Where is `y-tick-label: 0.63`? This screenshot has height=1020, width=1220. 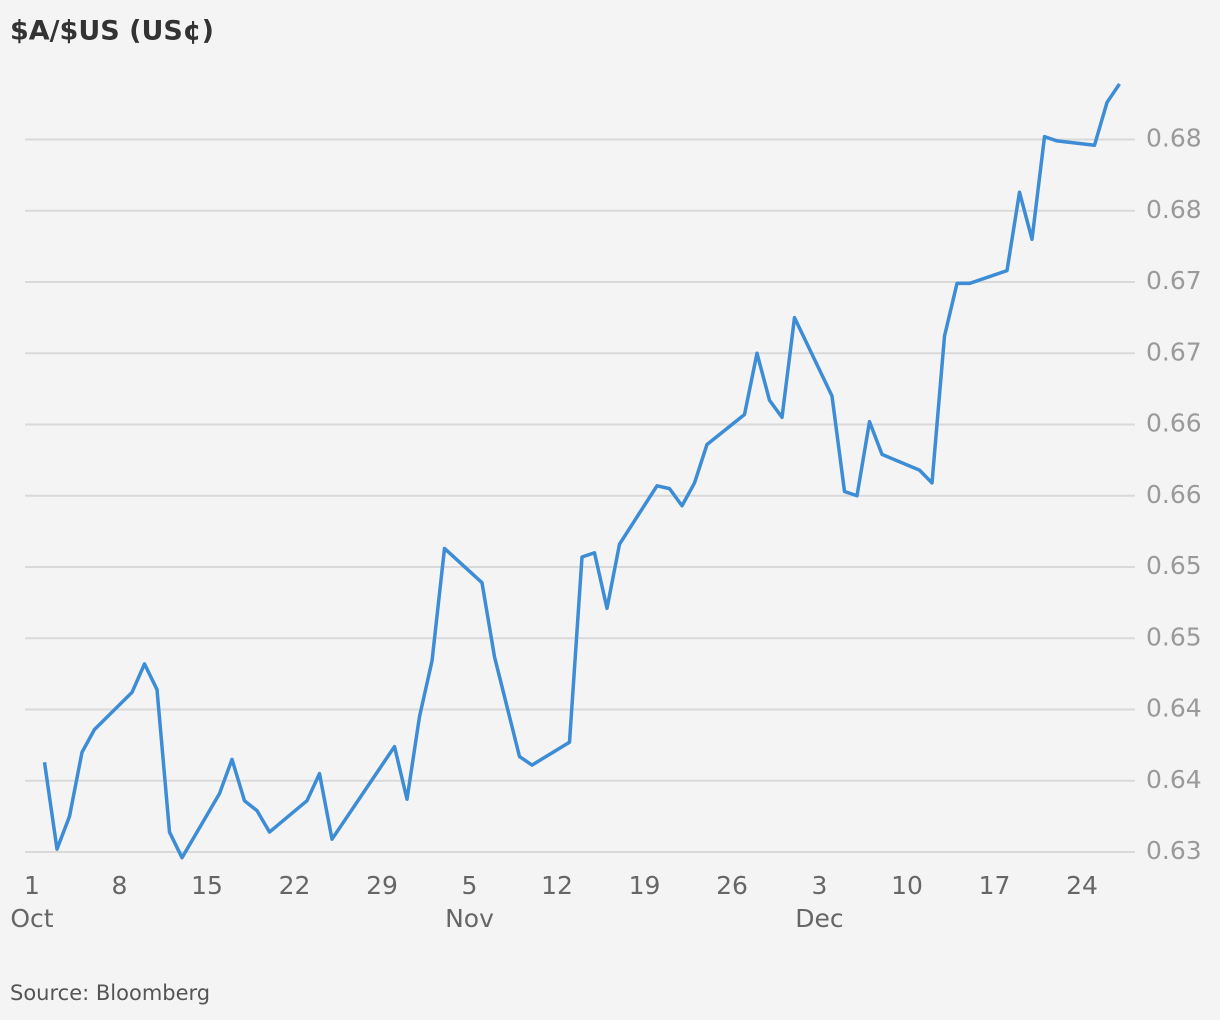
y-tick-label: 0.63 is located at coordinates (1174, 850).